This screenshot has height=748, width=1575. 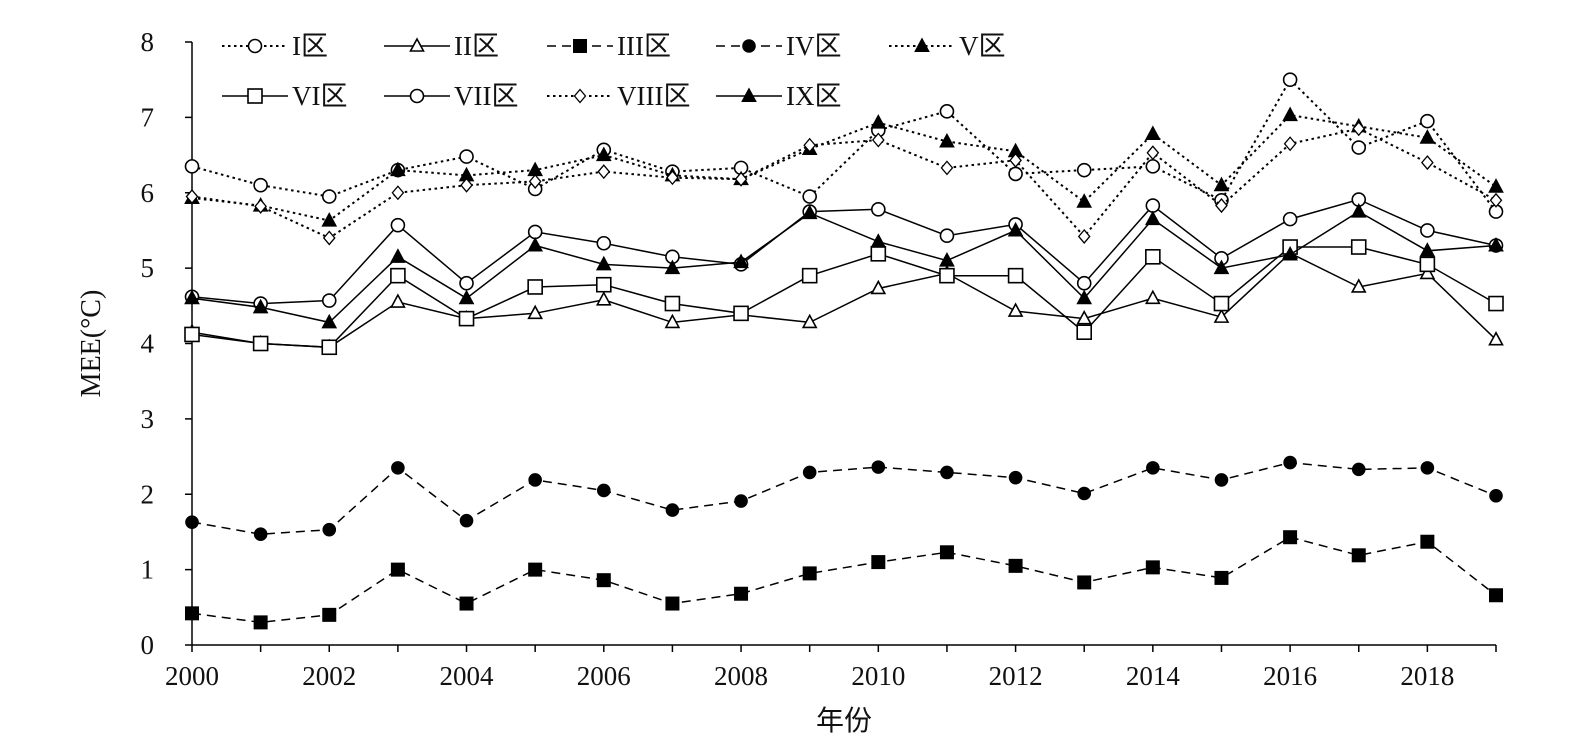 I want to click on legend-item: IX区, so click(x=779, y=96).